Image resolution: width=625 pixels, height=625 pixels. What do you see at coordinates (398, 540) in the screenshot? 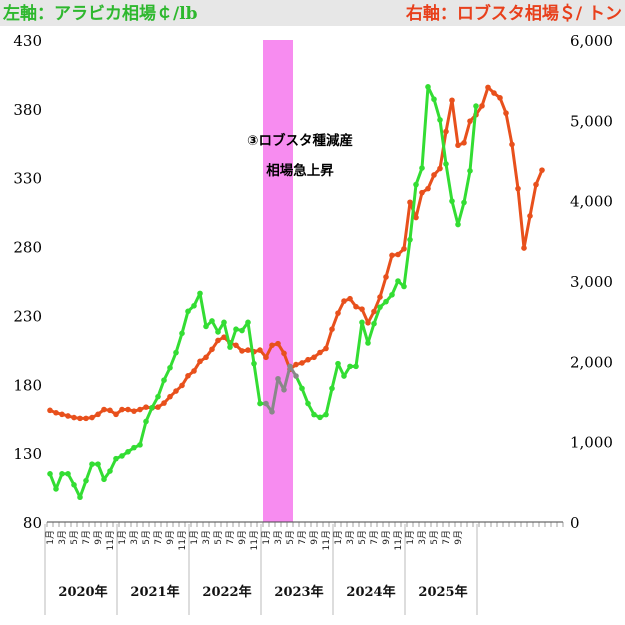
I see `month-tick-label: 11月` at bounding box center [398, 540].